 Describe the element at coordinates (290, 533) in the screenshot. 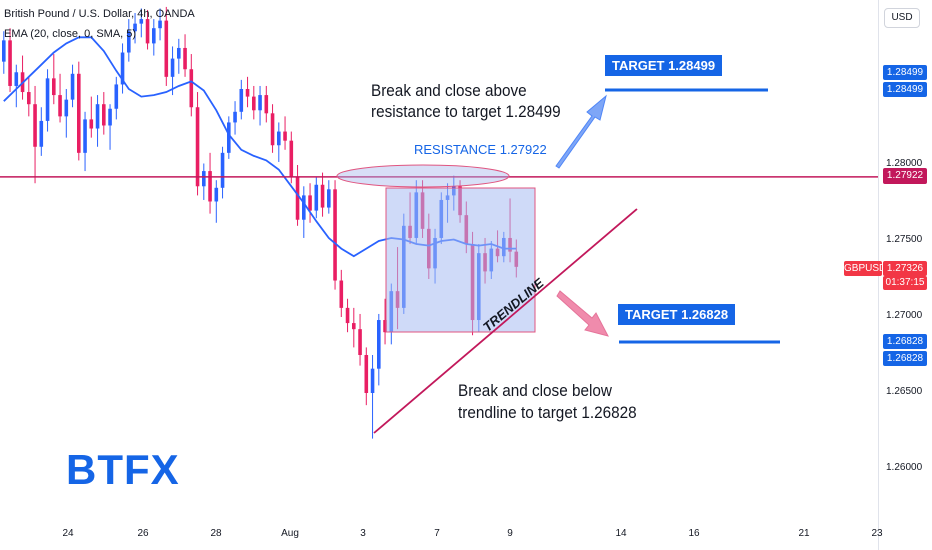

I see `time-tick: Aug` at that location.